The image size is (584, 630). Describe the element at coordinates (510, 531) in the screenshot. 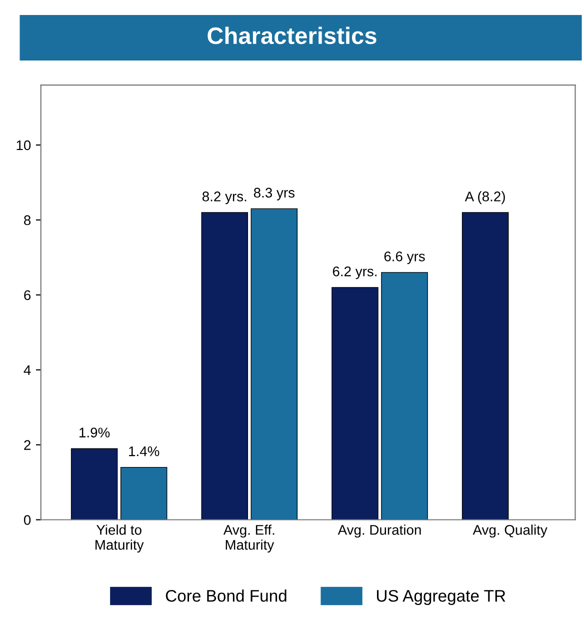

I see `x-tick-label: Avg. Quality` at that location.